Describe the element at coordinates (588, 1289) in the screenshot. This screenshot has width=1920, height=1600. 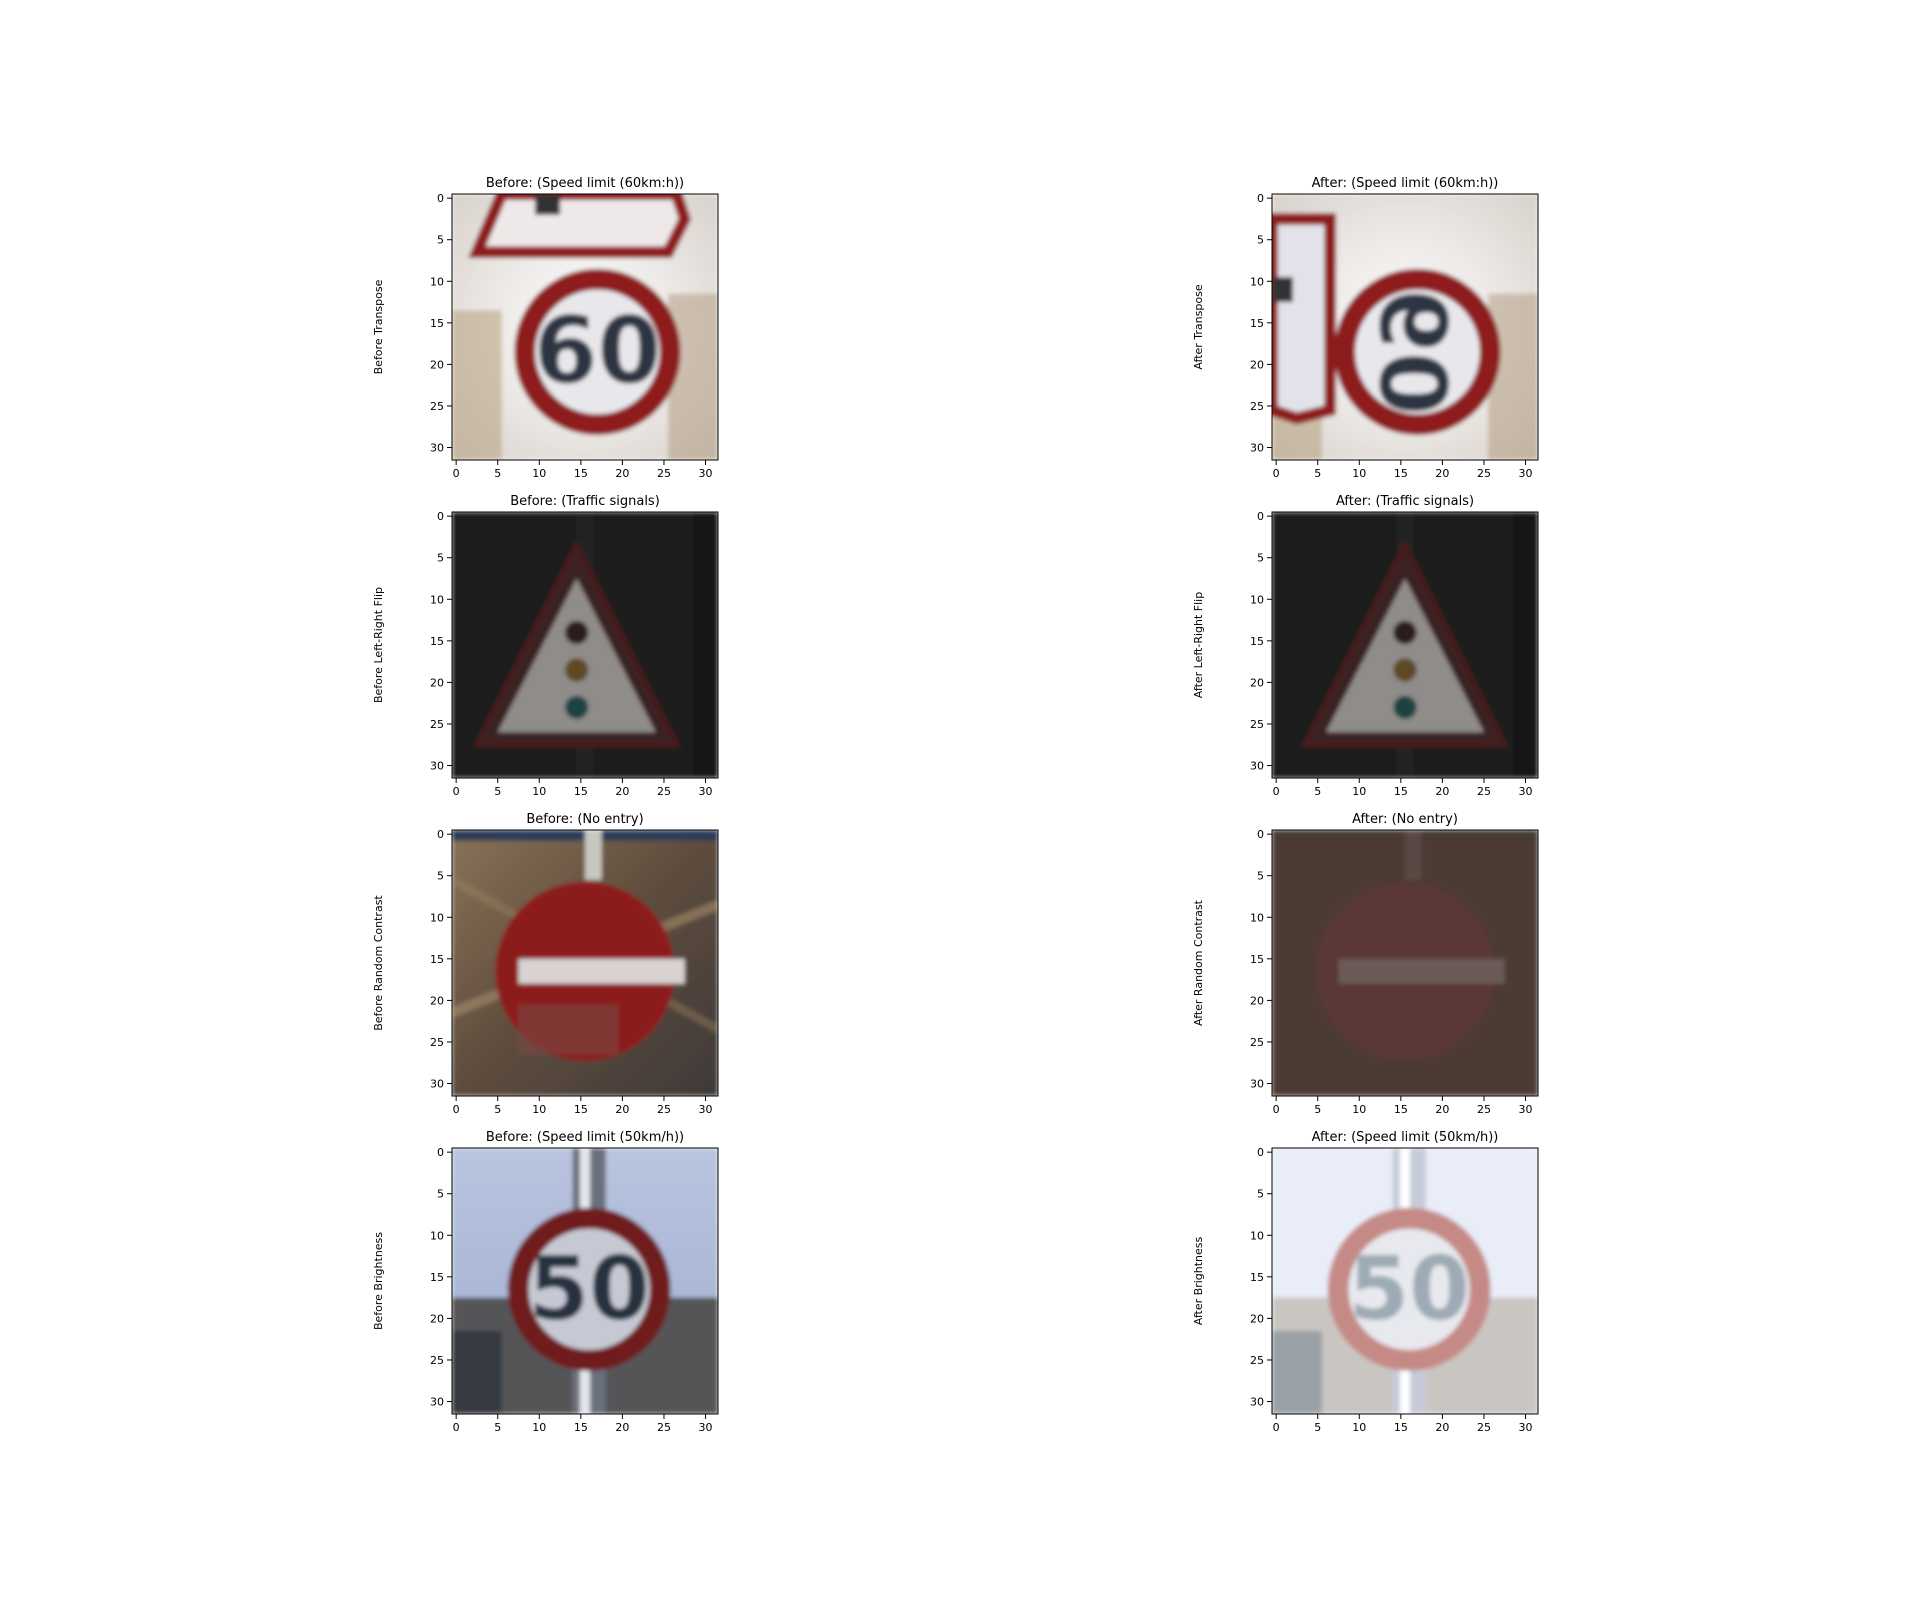
I see `sign-glyph: 50` at that location.